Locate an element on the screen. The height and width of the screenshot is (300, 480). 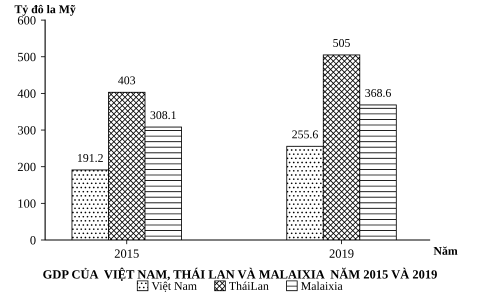
data-label: 255.6 is located at coordinates (305, 134).